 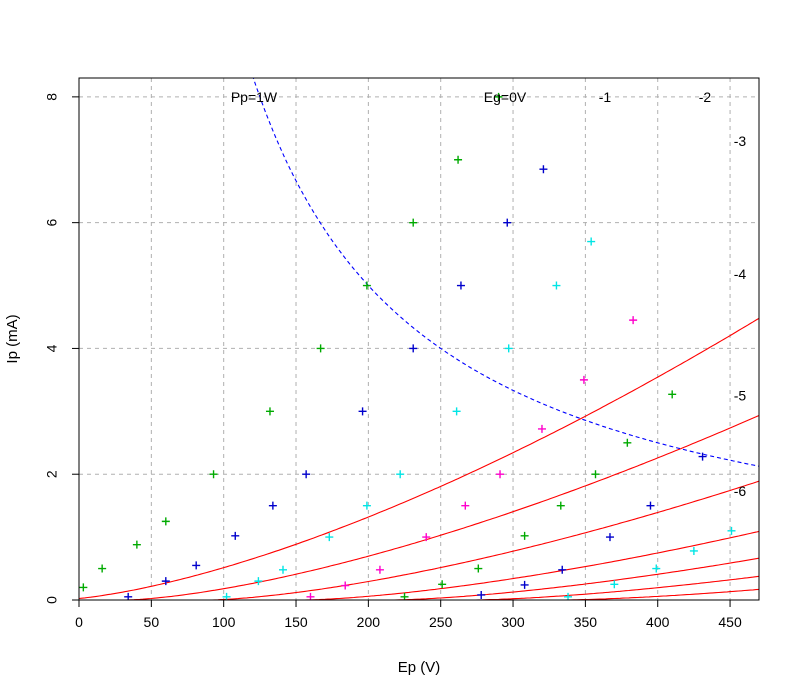 What do you see at coordinates (12, 338) in the screenshot?
I see `y-axis-label: Ip (mA)` at bounding box center [12, 338].